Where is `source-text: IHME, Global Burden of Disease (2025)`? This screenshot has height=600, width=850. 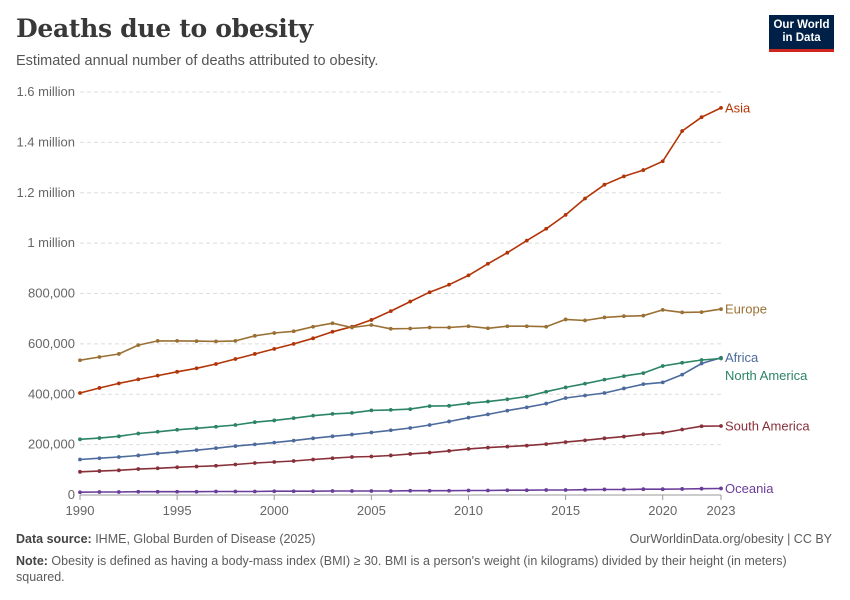
source-text: IHME, Global Burden of Disease (2025) is located at coordinates (203, 539).